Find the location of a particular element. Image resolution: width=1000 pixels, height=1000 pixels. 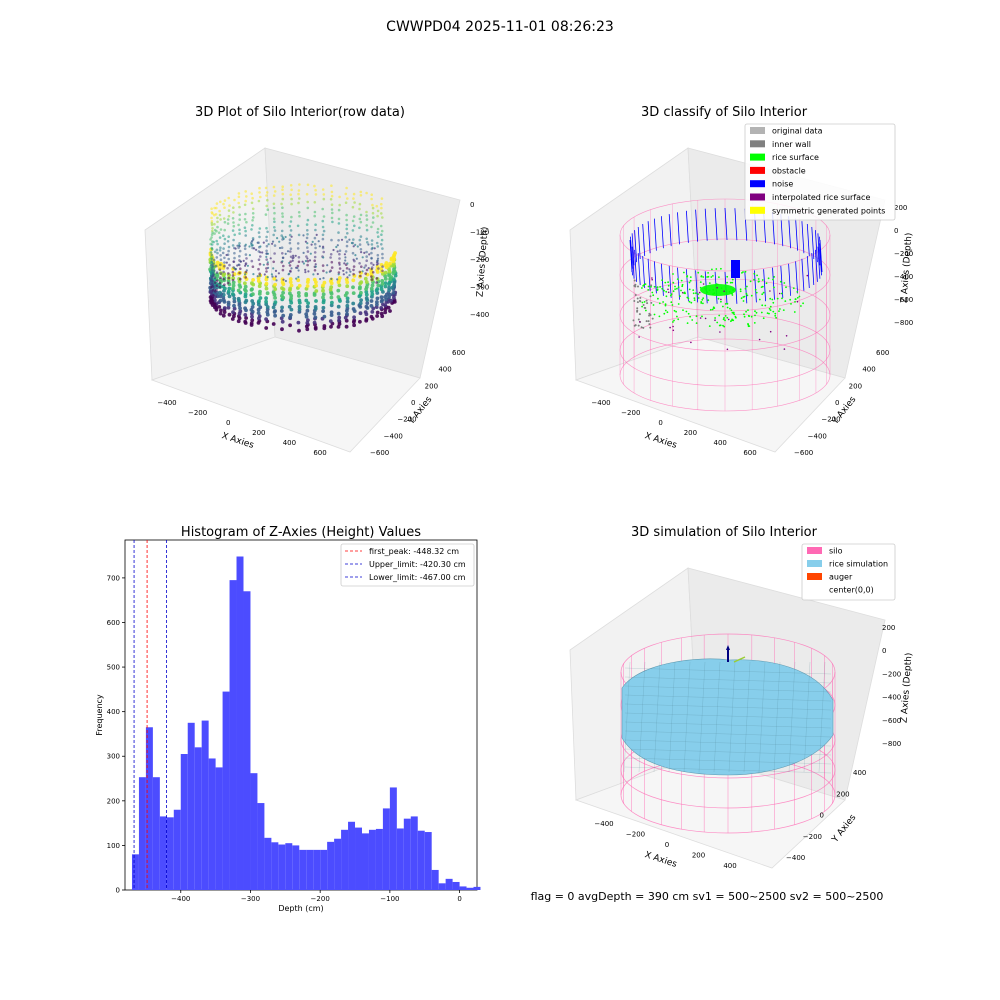

interpolated-point is located at coordinates (682, 292).